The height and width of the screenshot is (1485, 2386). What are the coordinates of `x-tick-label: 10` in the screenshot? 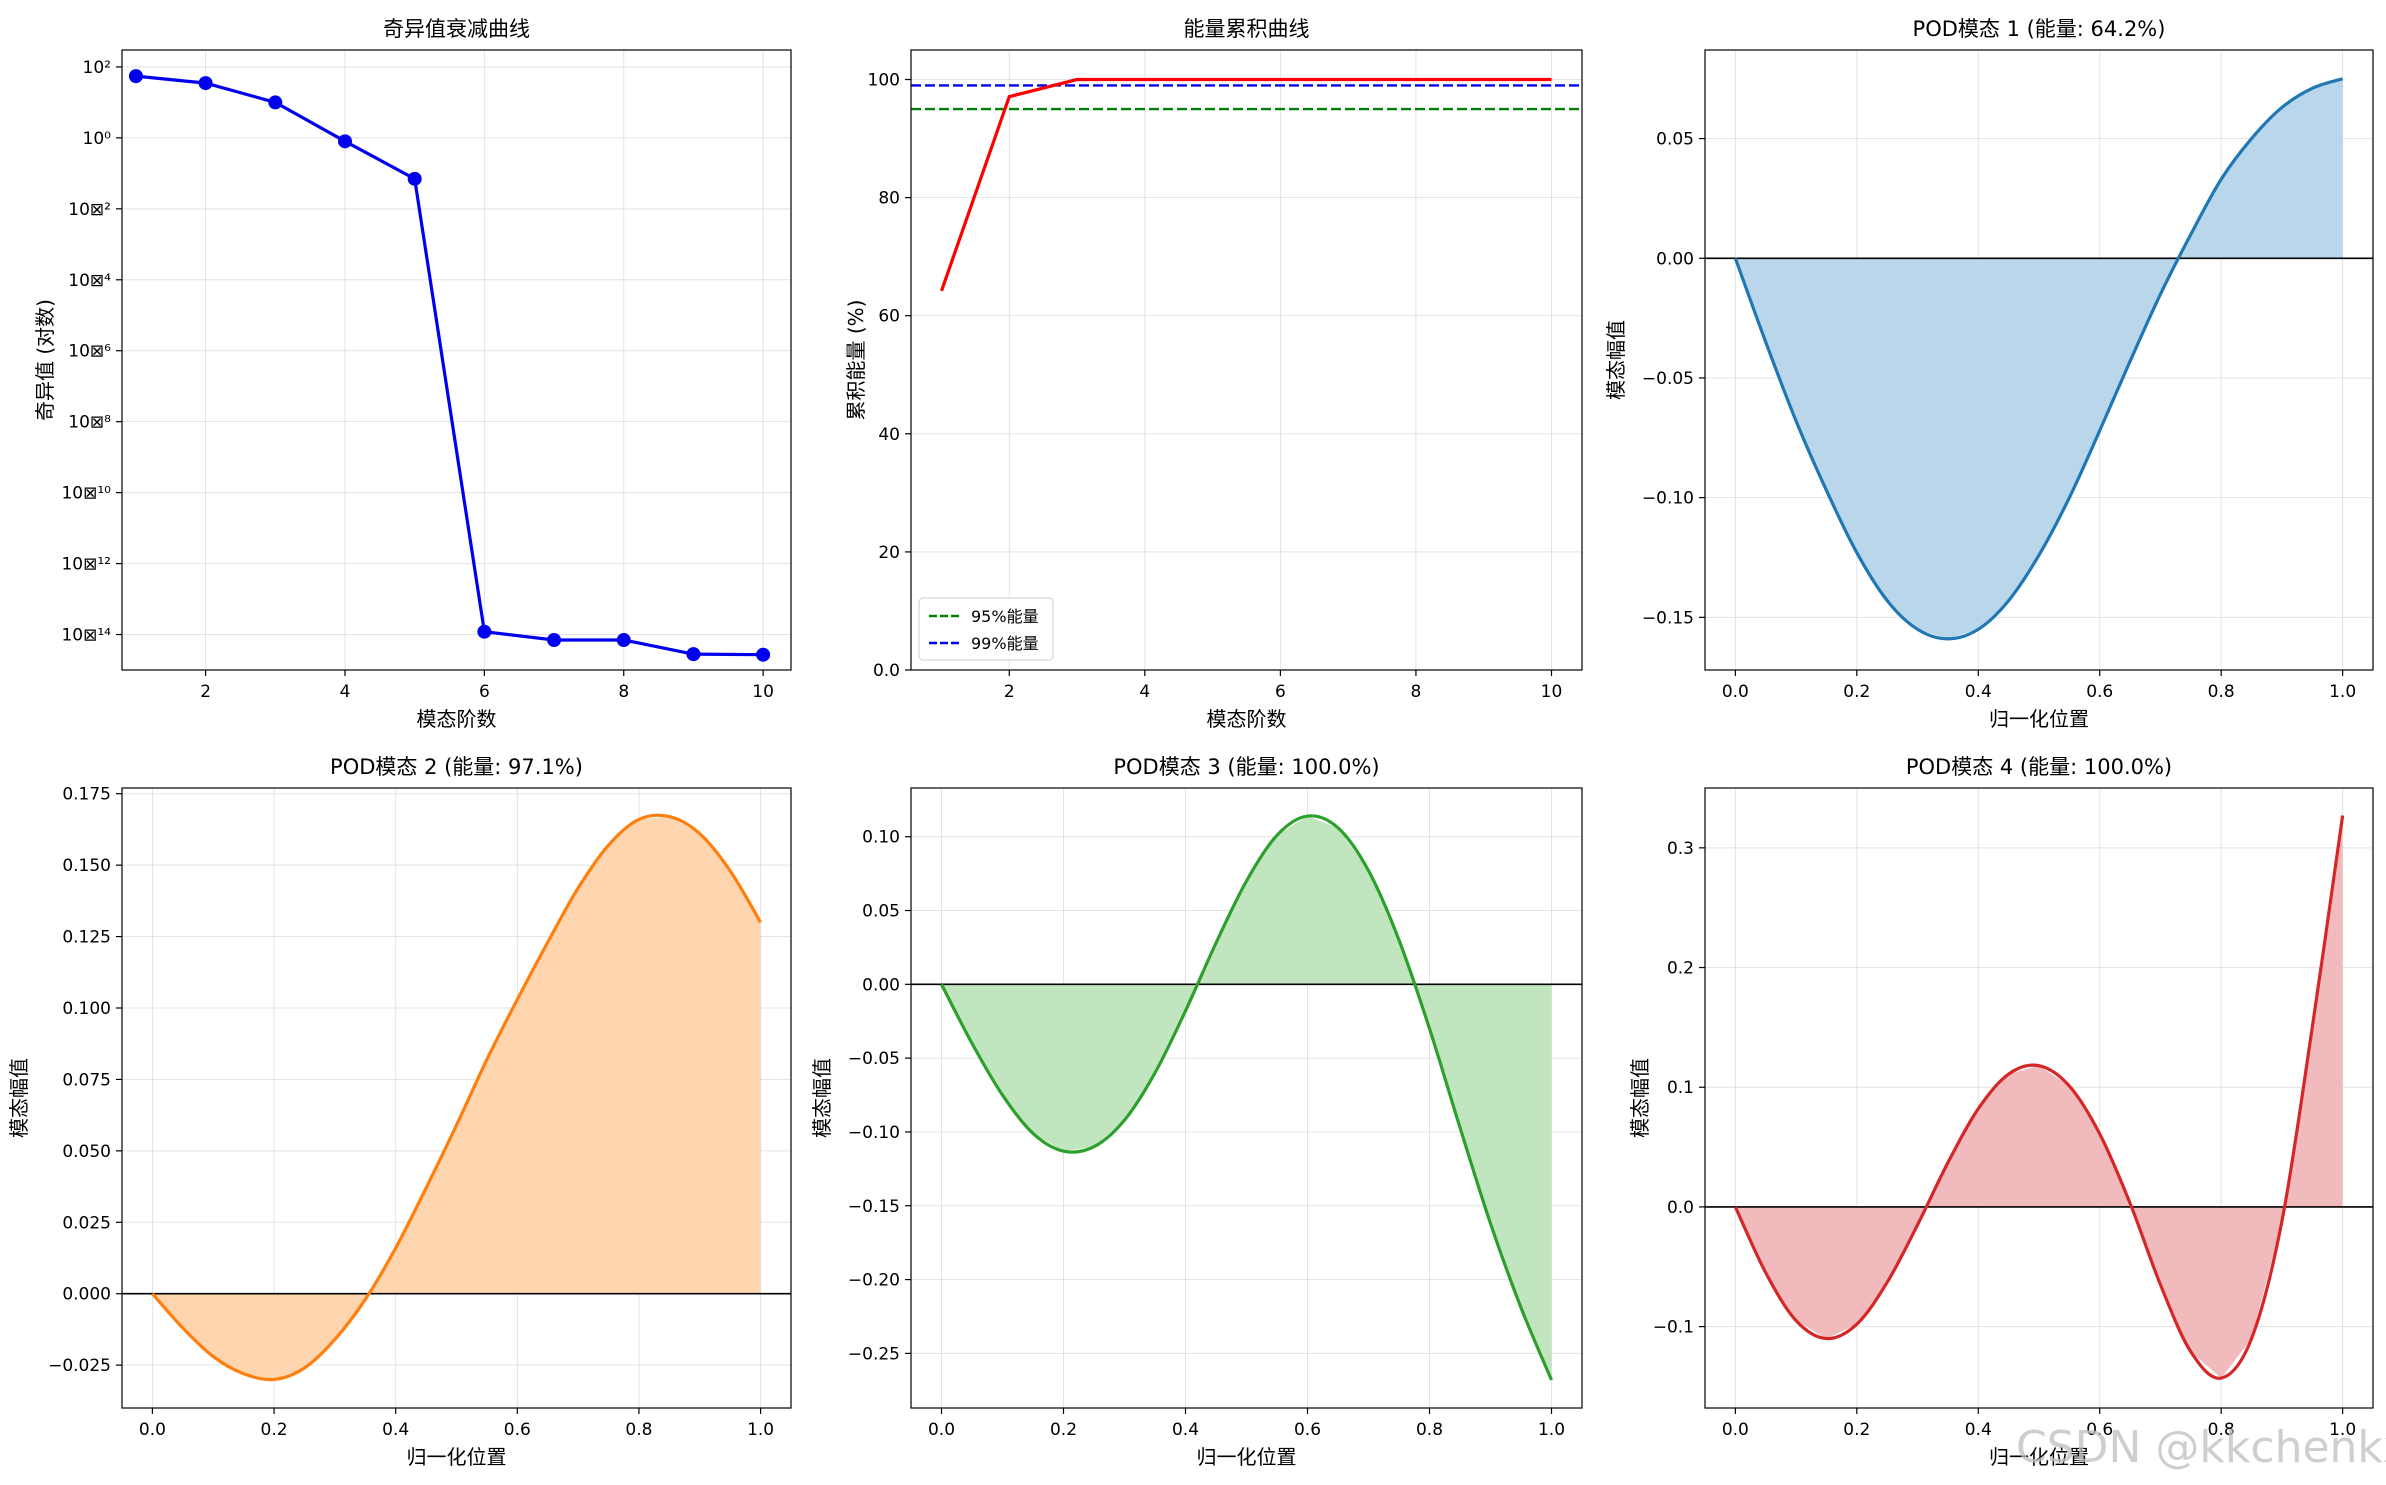 It's located at (1552, 692).